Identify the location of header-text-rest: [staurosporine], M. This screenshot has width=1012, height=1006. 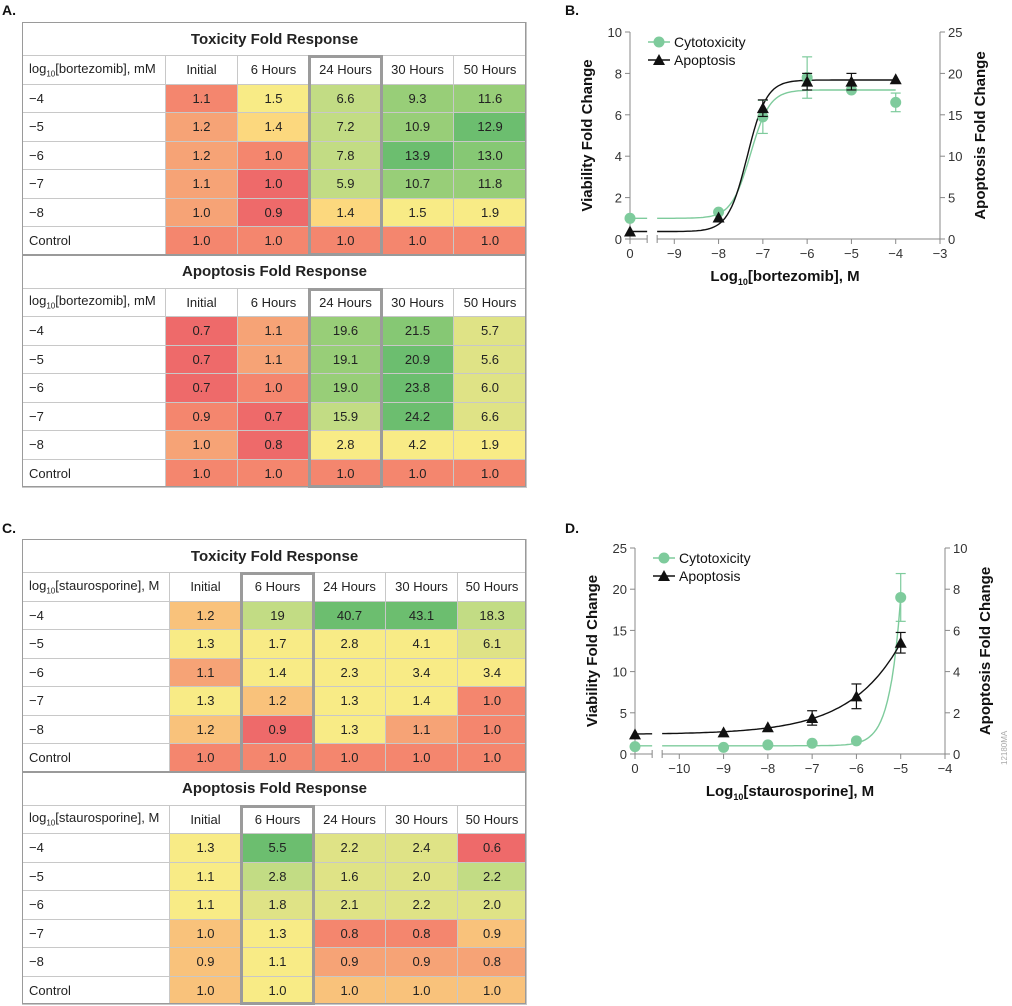
(107, 818).